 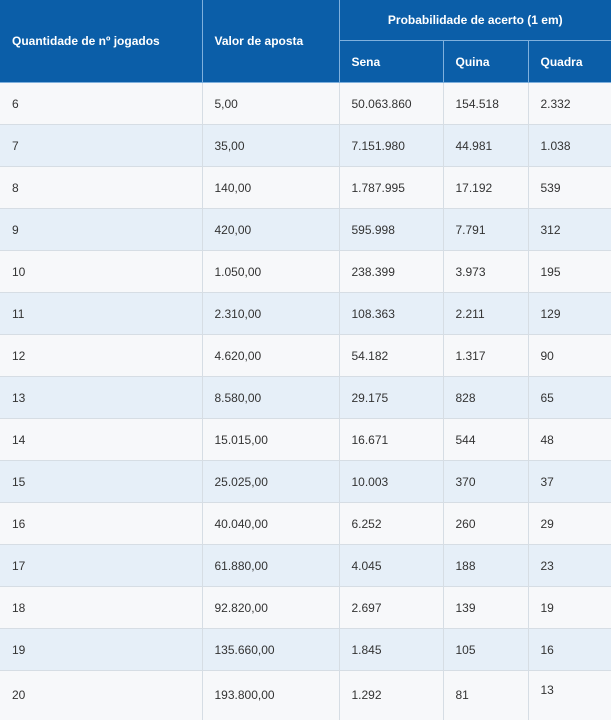 I want to click on quina-cell: 7.791, so click(x=486, y=229).